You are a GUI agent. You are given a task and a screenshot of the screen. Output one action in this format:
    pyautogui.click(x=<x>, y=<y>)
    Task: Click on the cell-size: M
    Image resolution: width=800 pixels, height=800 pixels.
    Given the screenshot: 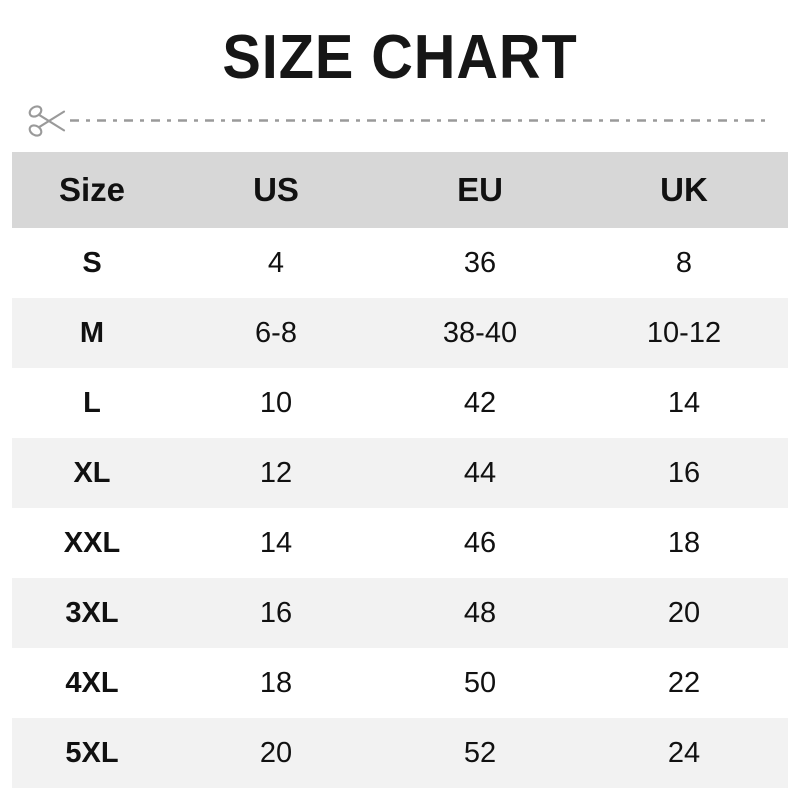 What is the action you would take?
    pyautogui.click(x=92, y=332)
    